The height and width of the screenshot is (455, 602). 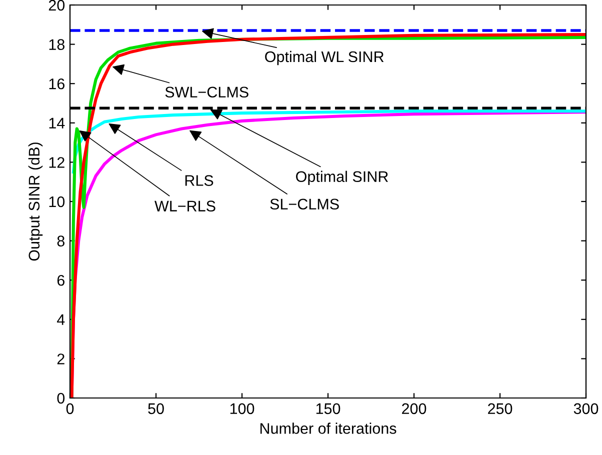 What do you see at coordinates (324, 58) in the screenshot?
I see `ref-line-label: Optimal WL SINR` at bounding box center [324, 58].